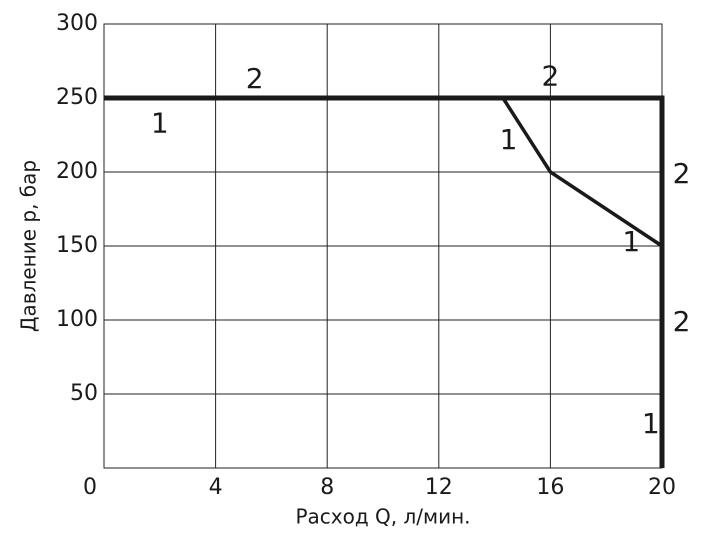 Image resolution: width=718 pixels, height=536 pixels. Describe the element at coordinates (327, 487) in the screenshot. I see `x-tick-label: 8` at that location.